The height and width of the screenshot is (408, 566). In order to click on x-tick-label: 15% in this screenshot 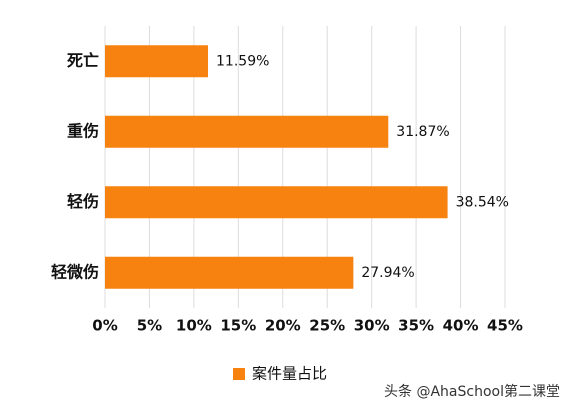, I will do `click(238, 326)`.